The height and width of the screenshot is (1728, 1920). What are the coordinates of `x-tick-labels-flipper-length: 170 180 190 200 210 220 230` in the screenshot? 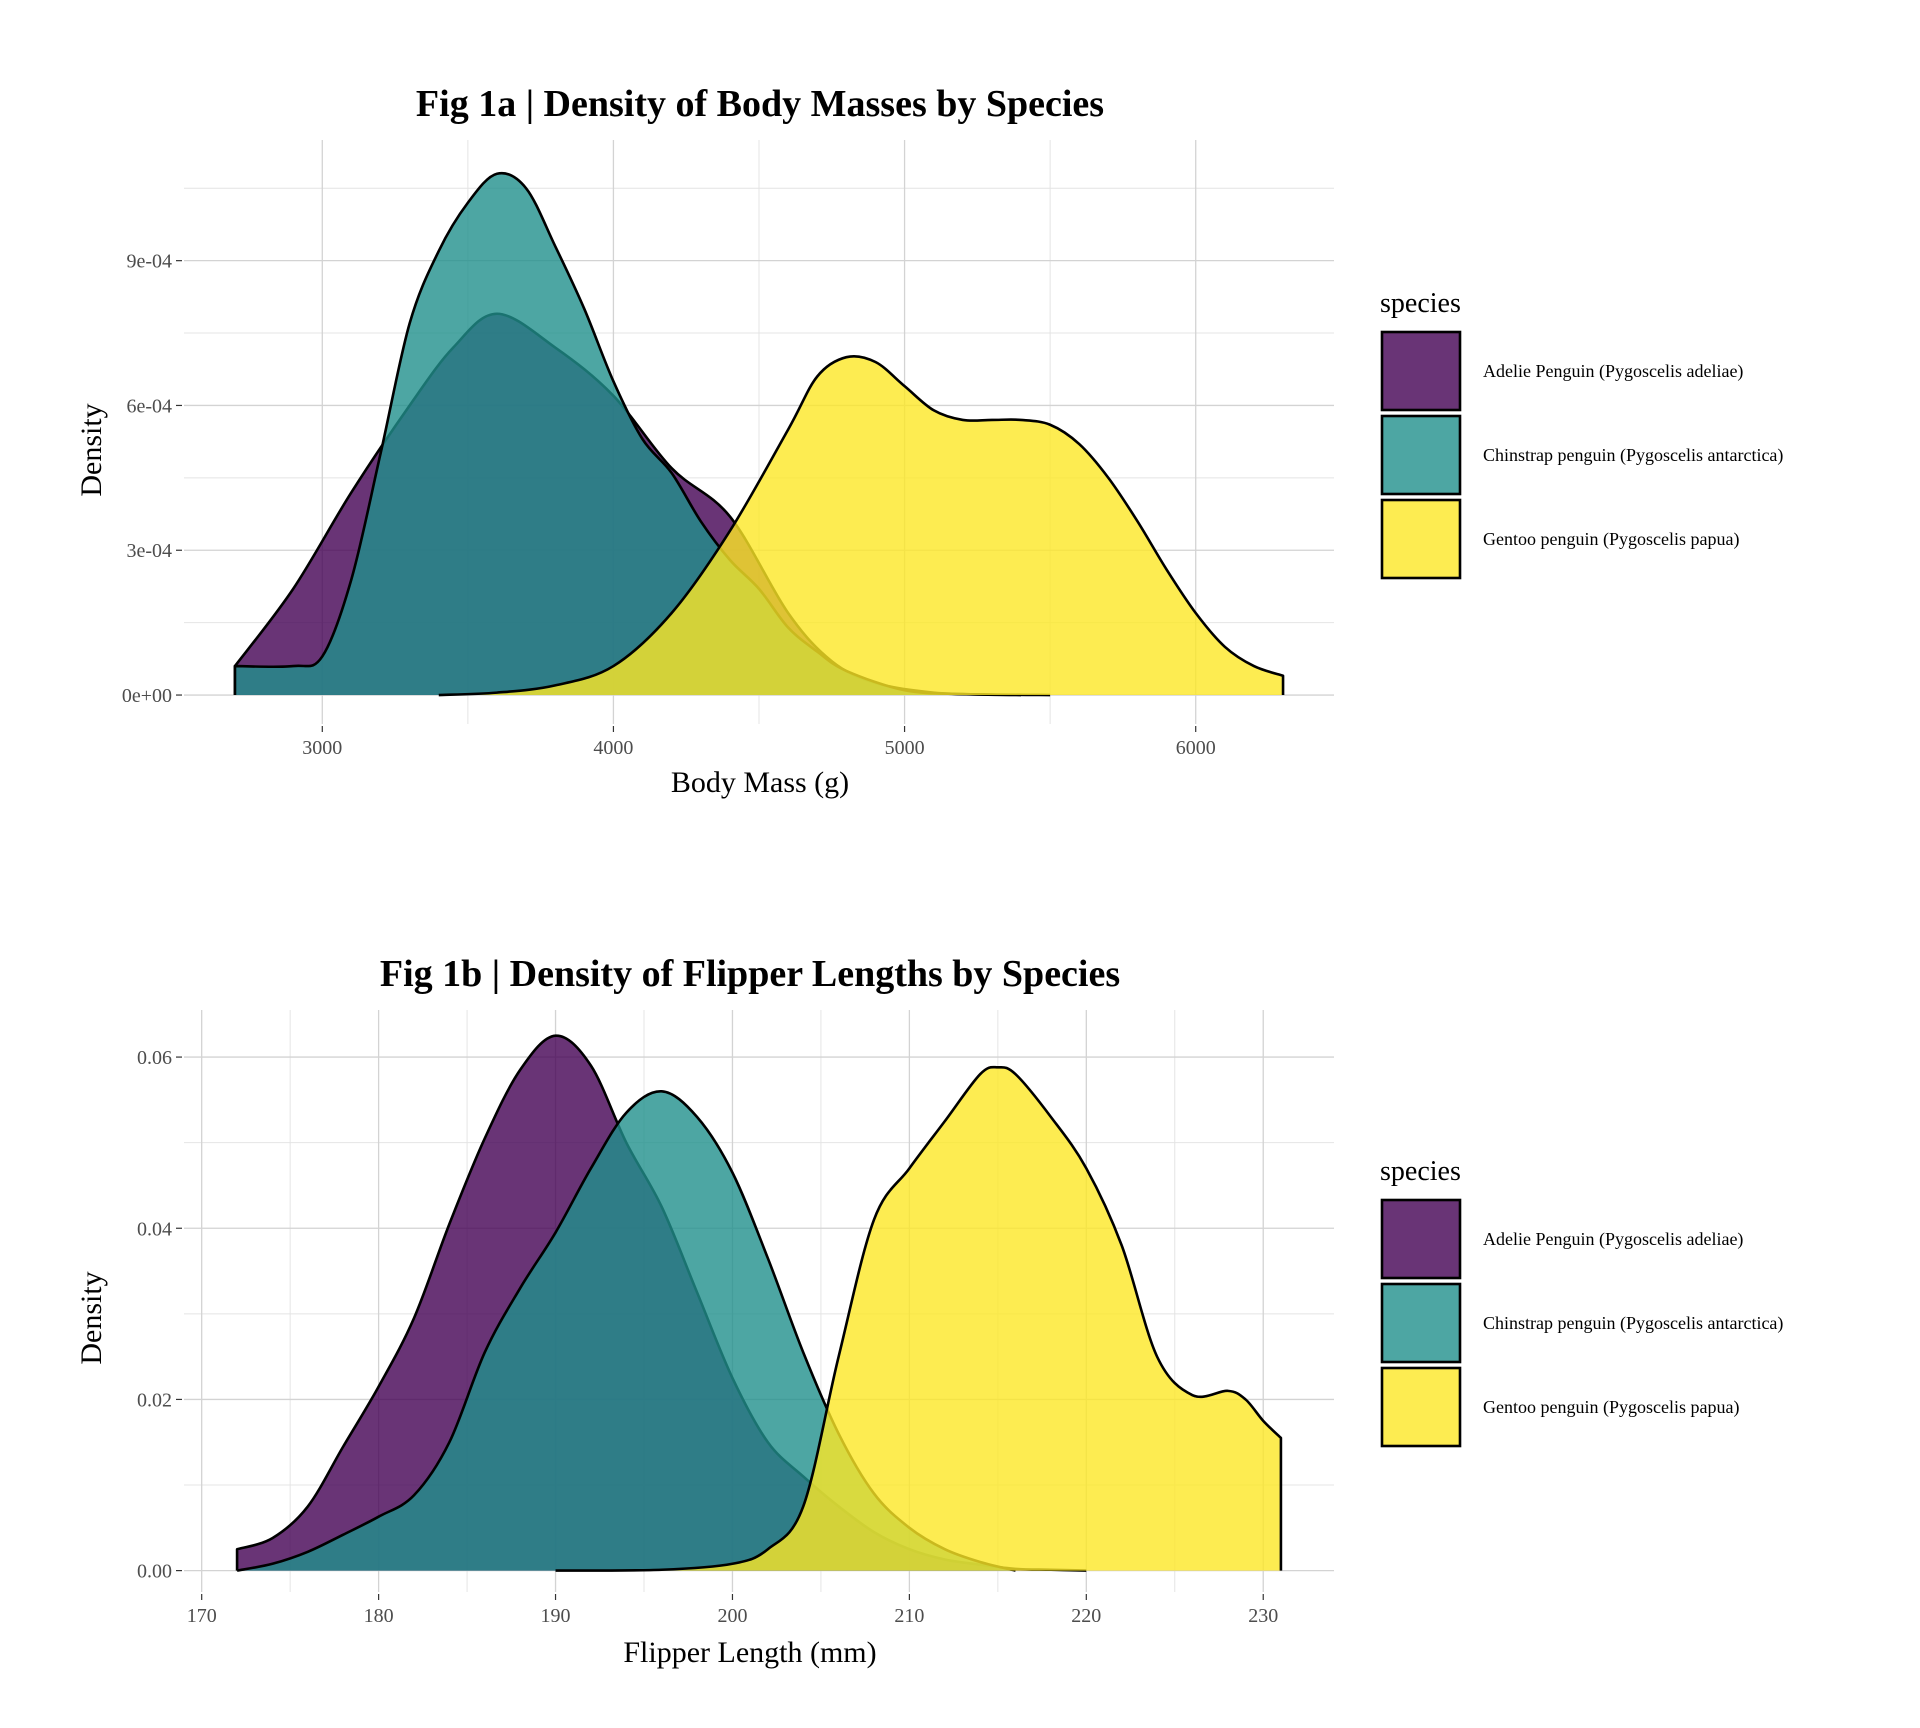 It's located at (733, 1616).